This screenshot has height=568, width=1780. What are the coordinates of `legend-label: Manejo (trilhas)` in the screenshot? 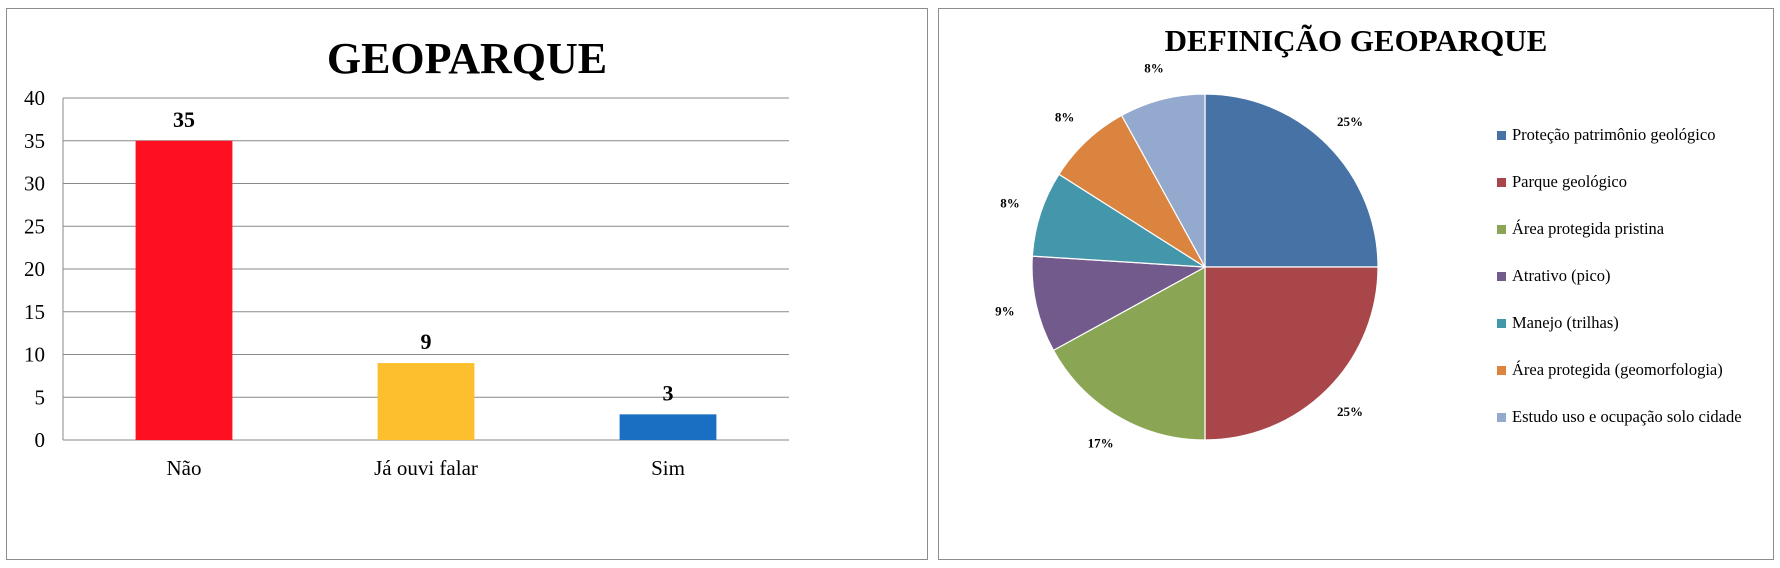 It's located at (1565, 322).